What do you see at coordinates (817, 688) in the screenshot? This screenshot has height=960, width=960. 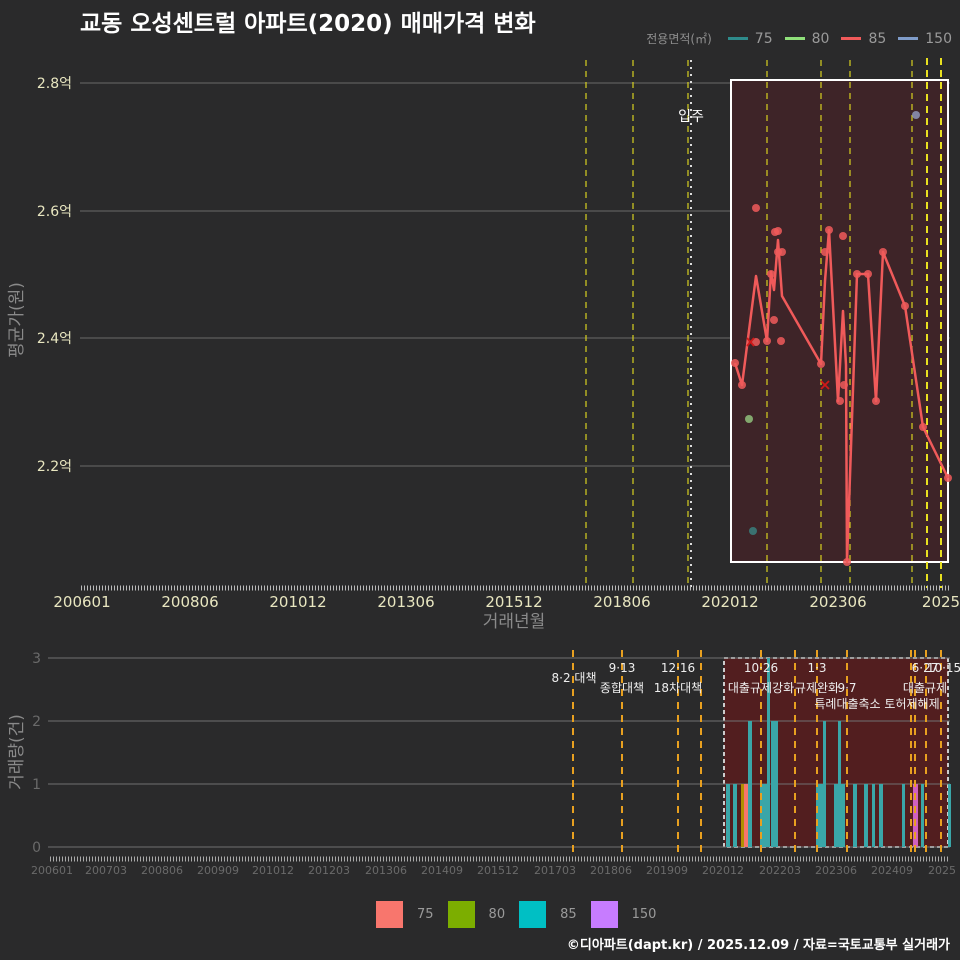 I see `svg-text: 규제완화` at bounding box center [817, 688].